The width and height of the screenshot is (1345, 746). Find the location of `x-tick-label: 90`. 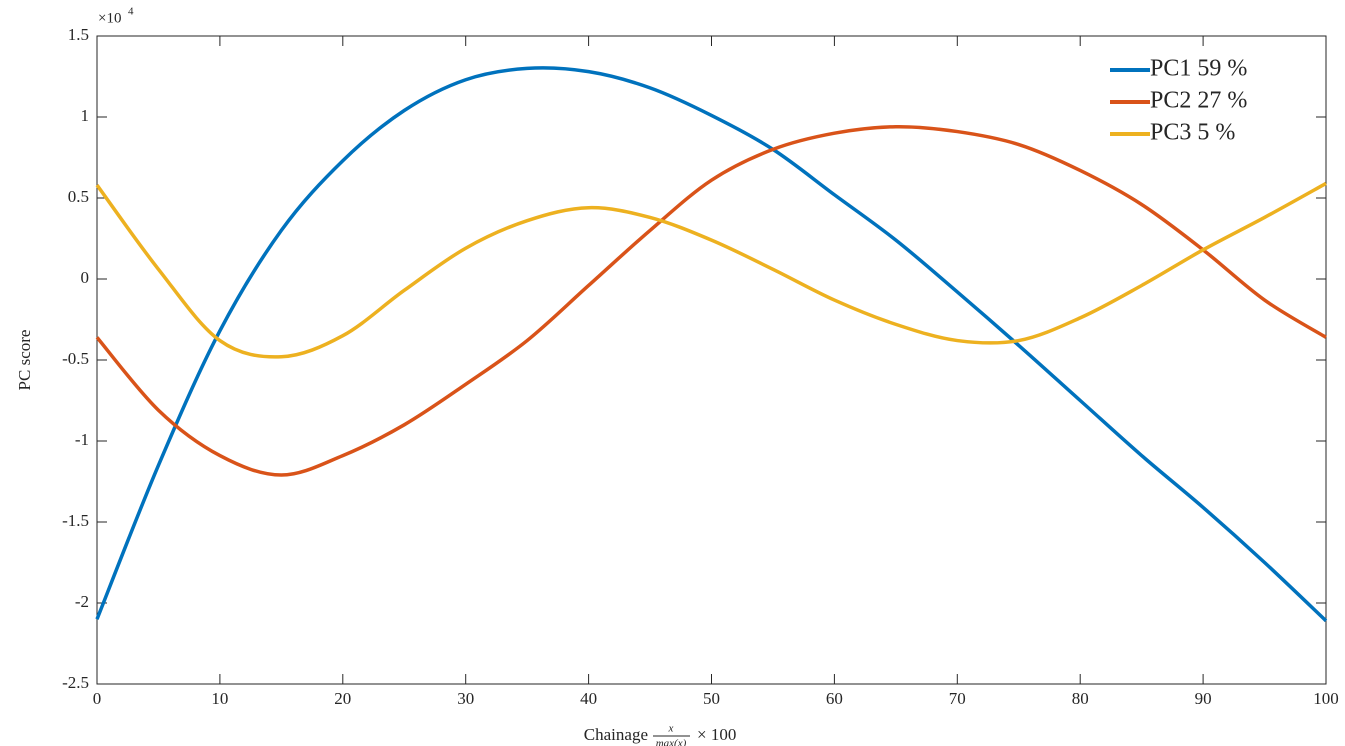

x-tick-label: 90 is located at coordinates (1203, 698).